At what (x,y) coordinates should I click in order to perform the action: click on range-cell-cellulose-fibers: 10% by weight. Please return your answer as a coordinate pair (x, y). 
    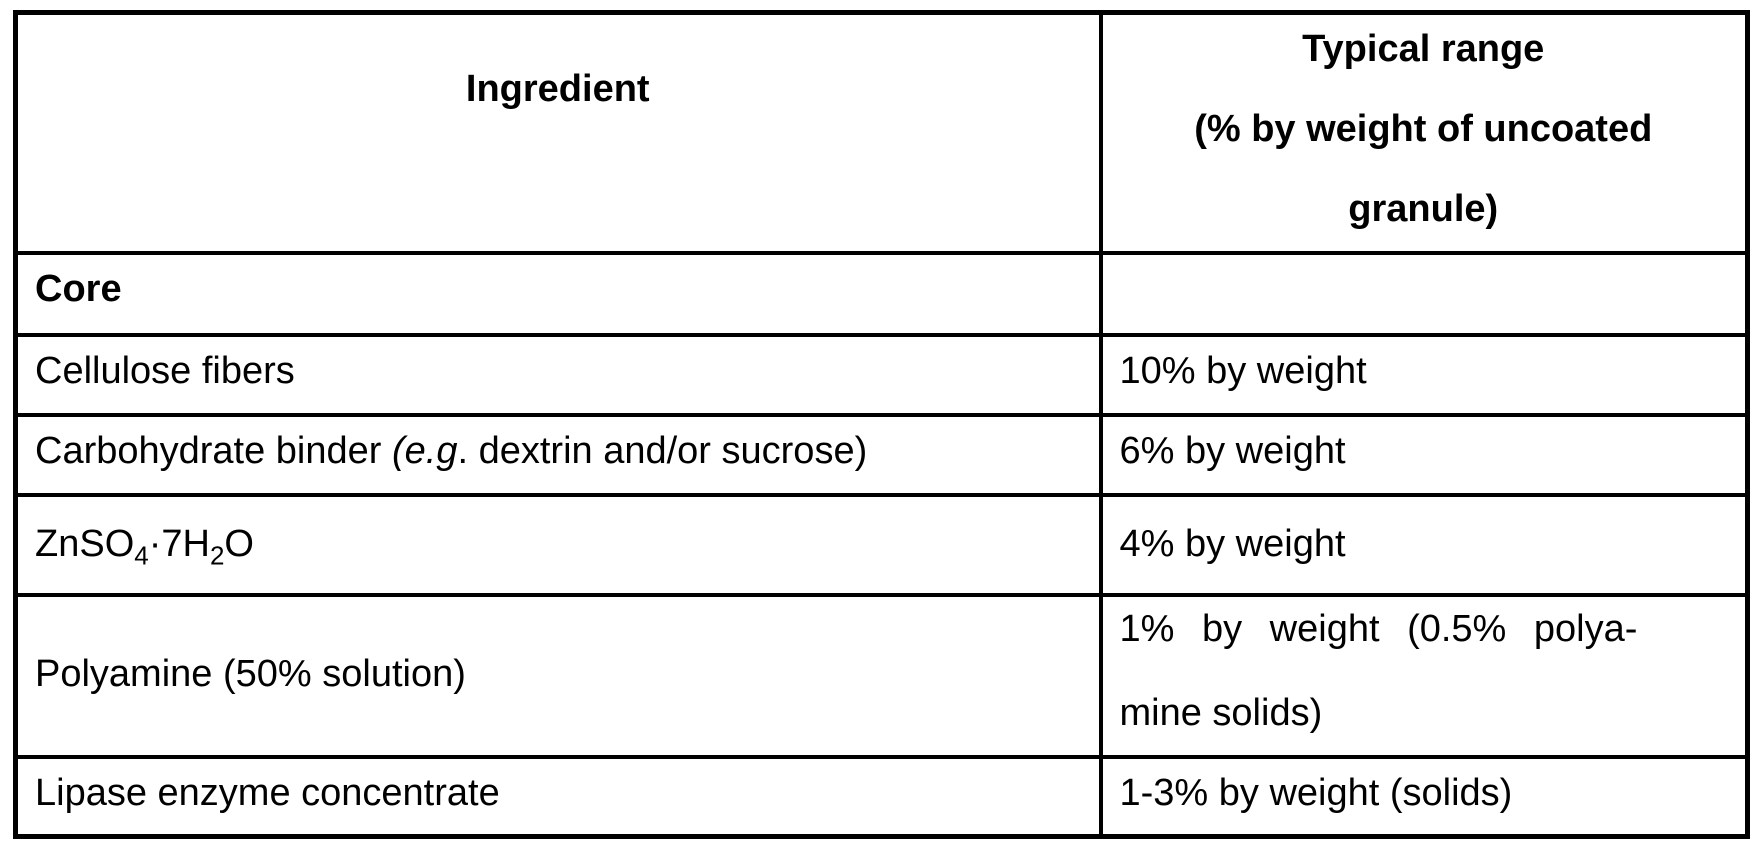
    Looking at the image, I should click on (1424, 374).